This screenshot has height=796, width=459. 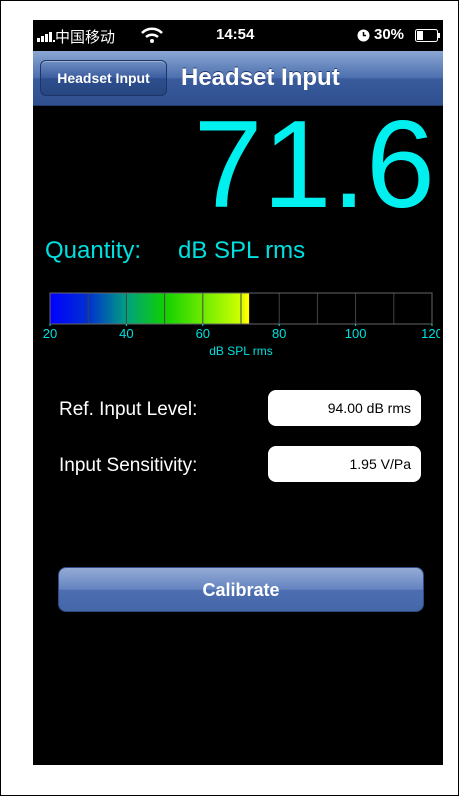 What do you see at coordinates (203, 333) in the screenshot?
I see `tick-label: 60` at bounding box center [203, 333].